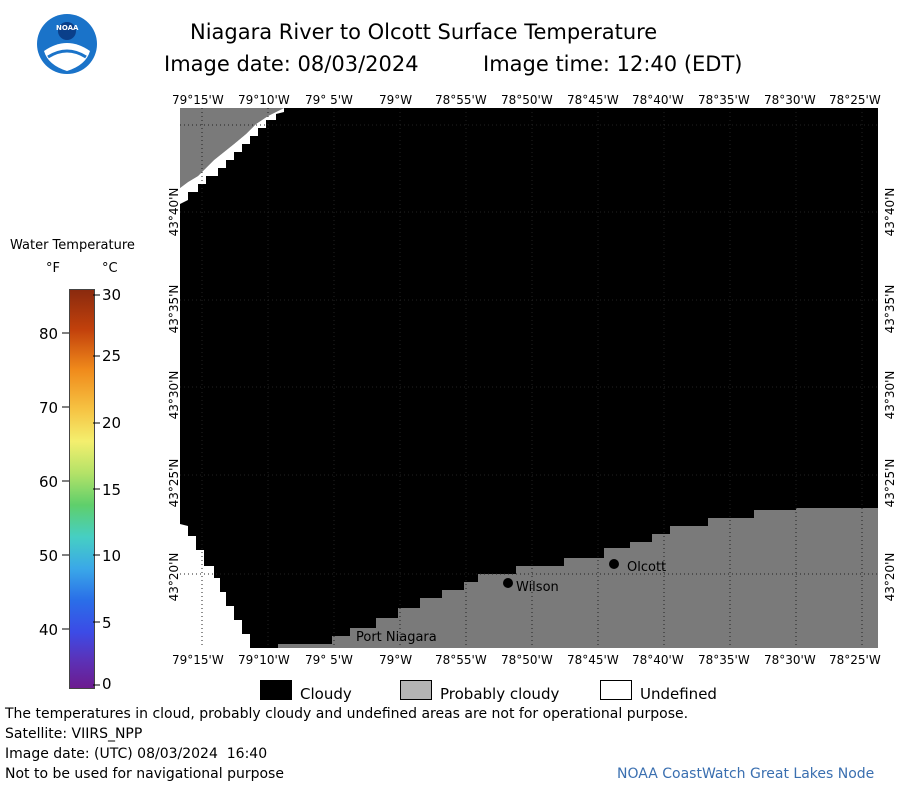  What do you see at coordinates (658, 100) in the screenshot?
I see `top-lon-tick: 78°40'W` at bounding box center [658, 100].